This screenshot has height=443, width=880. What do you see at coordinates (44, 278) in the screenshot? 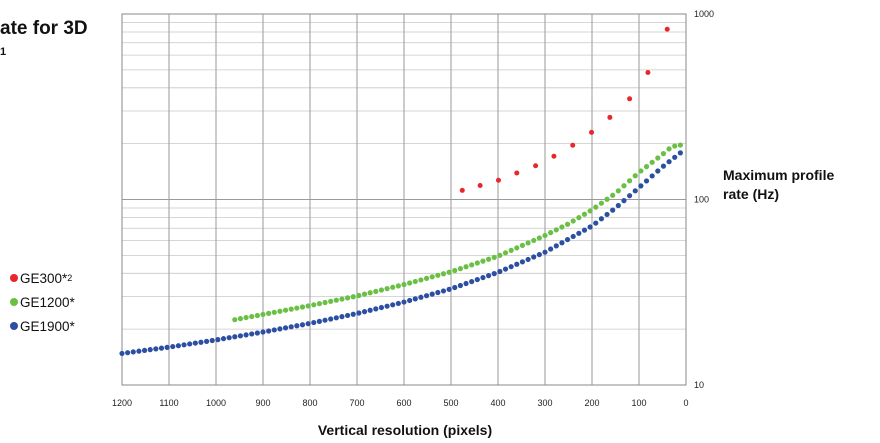
I see `legend-label-ge300: GE300*` at bounding box center [44, 278].